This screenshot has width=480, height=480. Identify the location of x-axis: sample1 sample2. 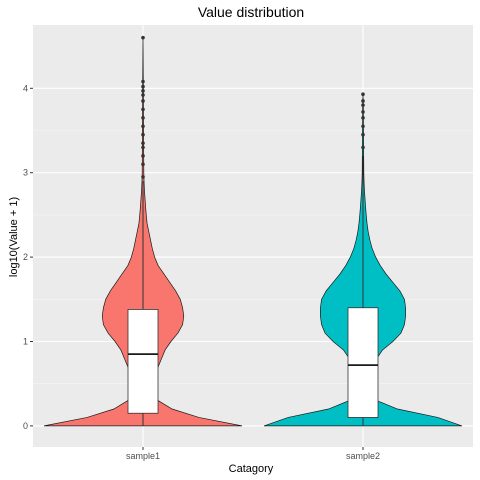
(253, 454).